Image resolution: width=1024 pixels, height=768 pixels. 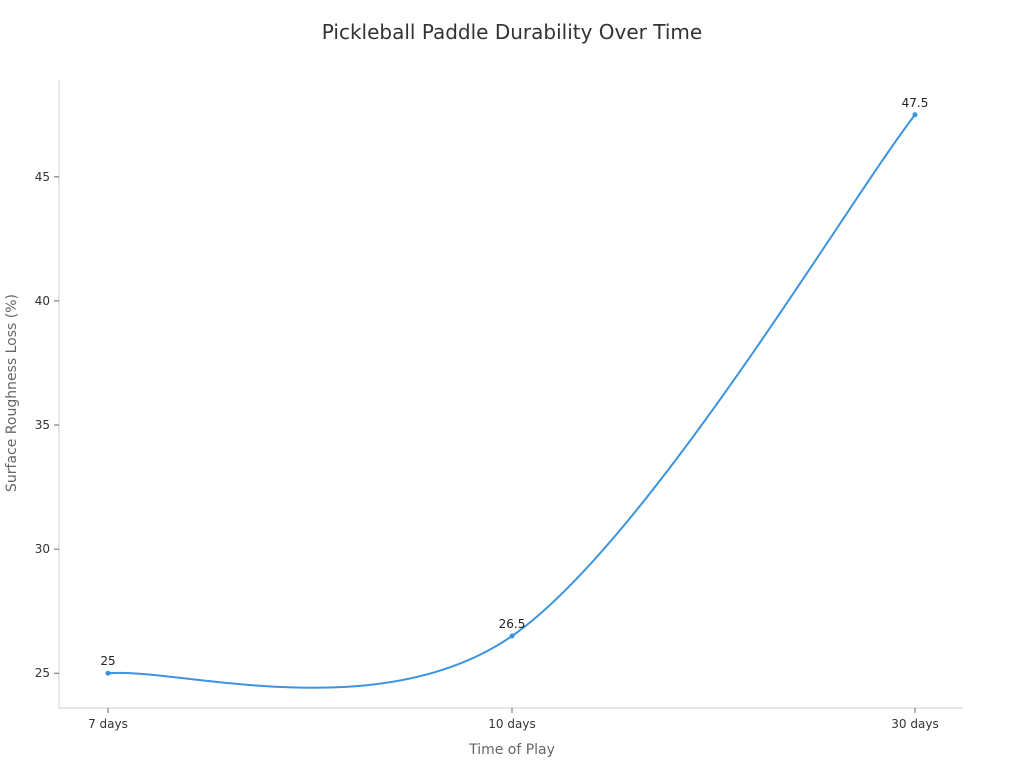 I want to click on x-axis-ticks: 7 days 10 days 30 days, so click(x=513, y=719).